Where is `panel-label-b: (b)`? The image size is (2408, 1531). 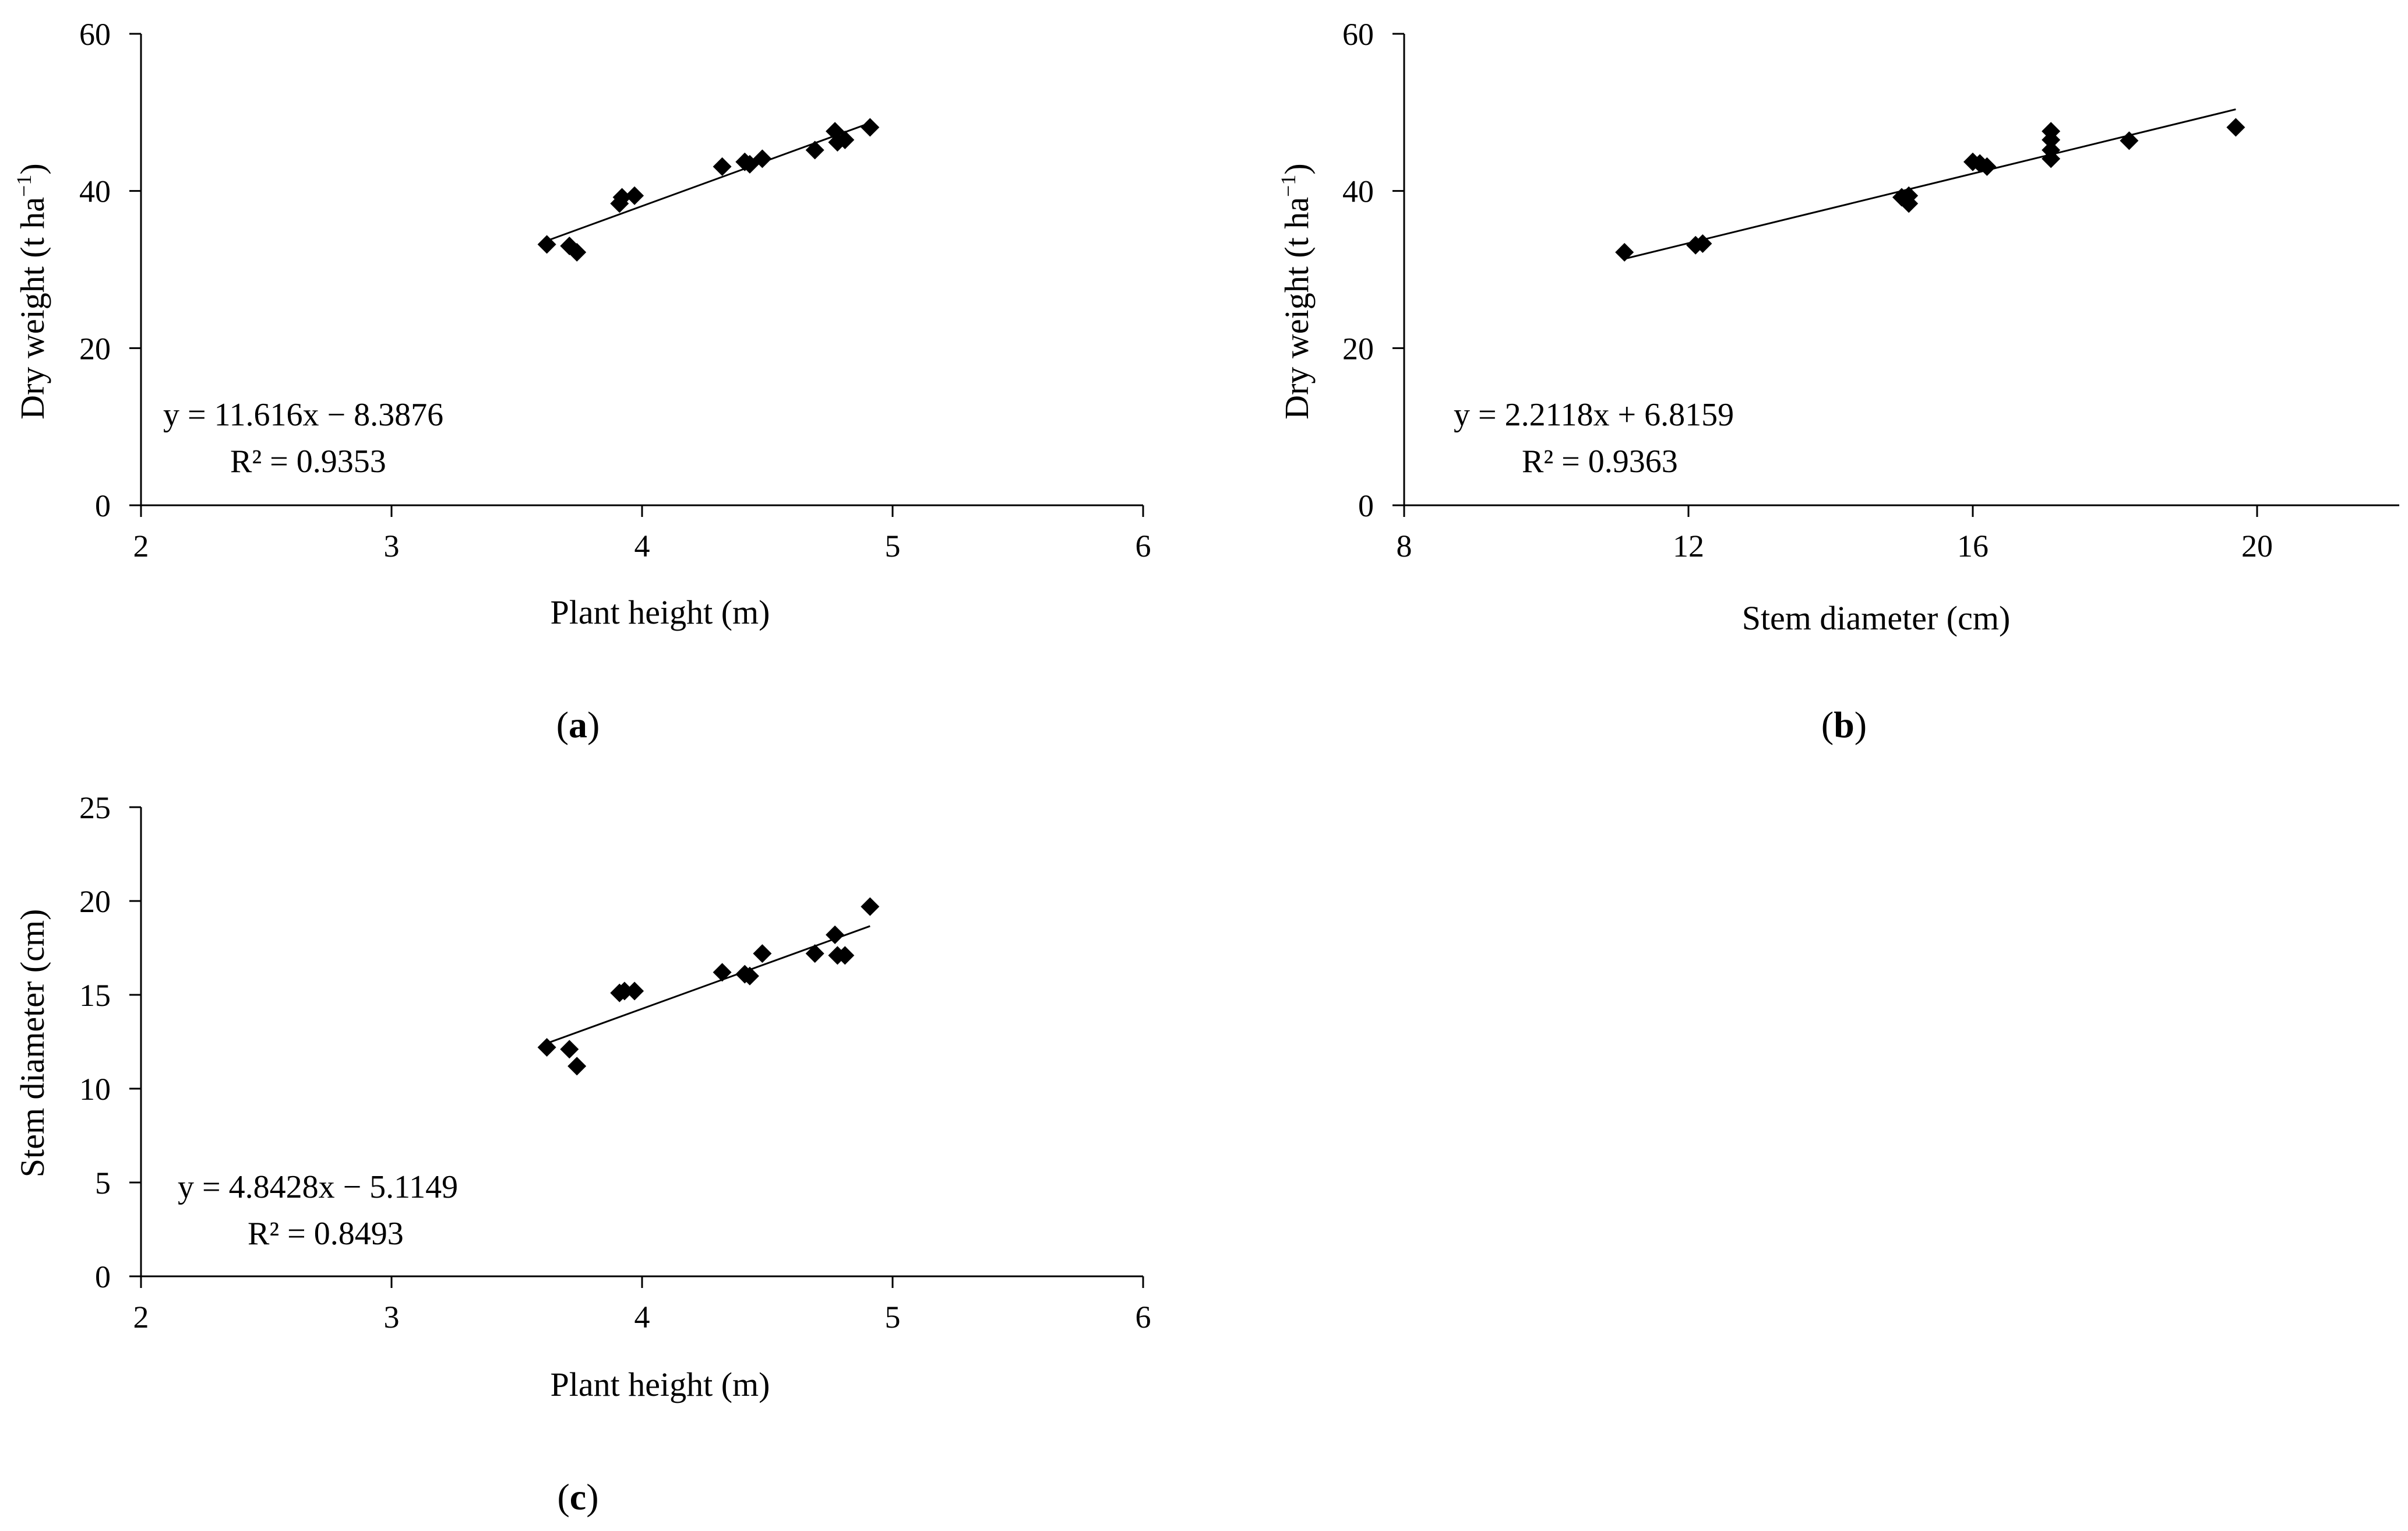 panel-label-b: (b) is located at coordinates (1844, 724).